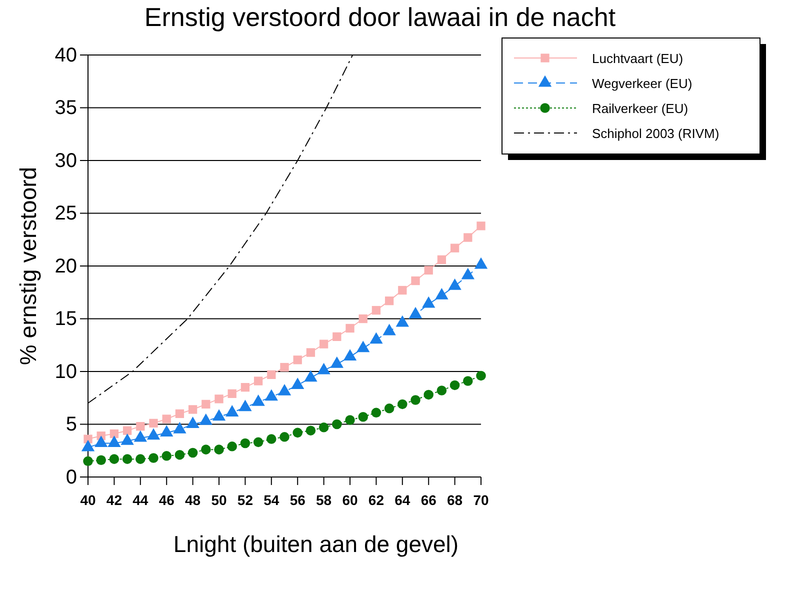 The width and height of the screenshot is (800, 600). What do you see at coordinates (656, 133) in the screenshot?
I see `legend-label: Schiphol 2003 (RIVM)` at bounding box center [656, 133].